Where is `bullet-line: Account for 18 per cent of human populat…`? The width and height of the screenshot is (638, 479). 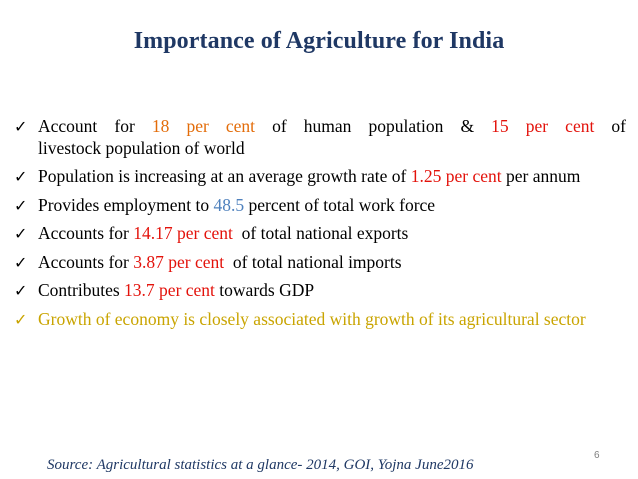
bullet-line: Account for 18 per cent of human populat… is located at coordinates (332, 126).